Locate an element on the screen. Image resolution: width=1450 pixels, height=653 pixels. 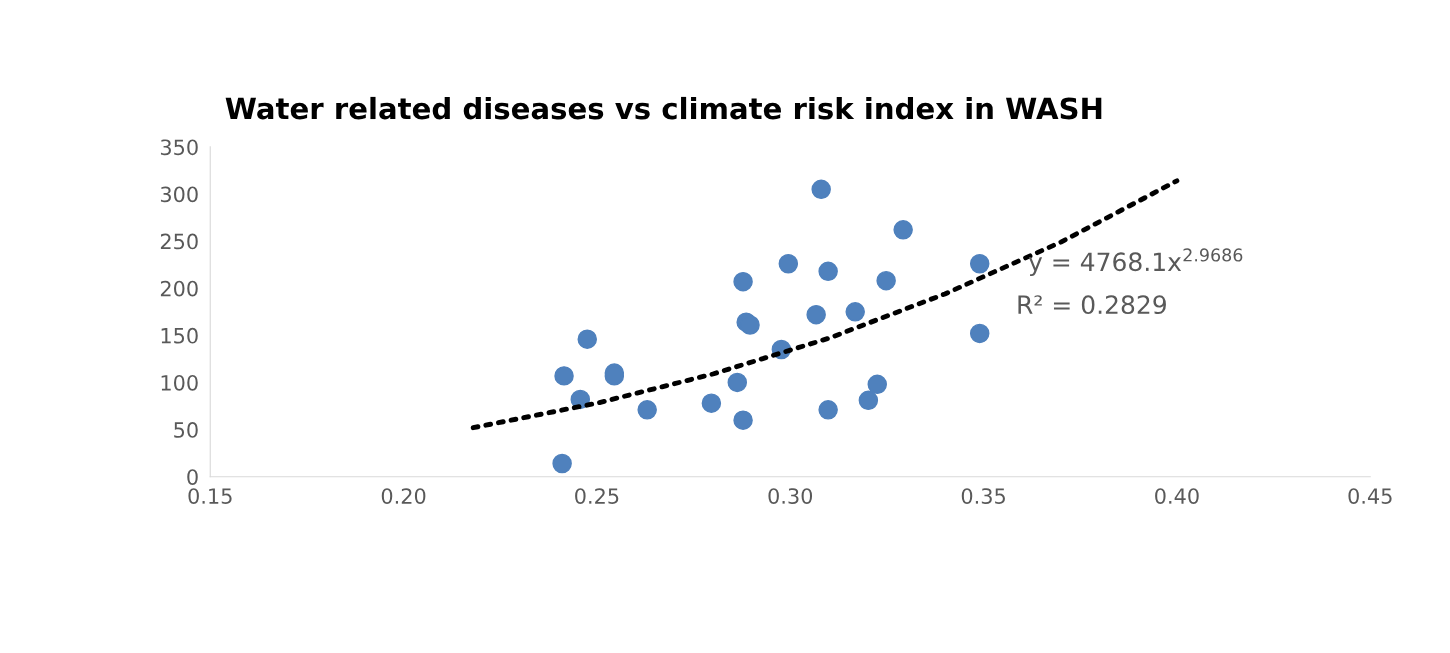
y-tick-label: 350 is located at coordinates (179, 147).